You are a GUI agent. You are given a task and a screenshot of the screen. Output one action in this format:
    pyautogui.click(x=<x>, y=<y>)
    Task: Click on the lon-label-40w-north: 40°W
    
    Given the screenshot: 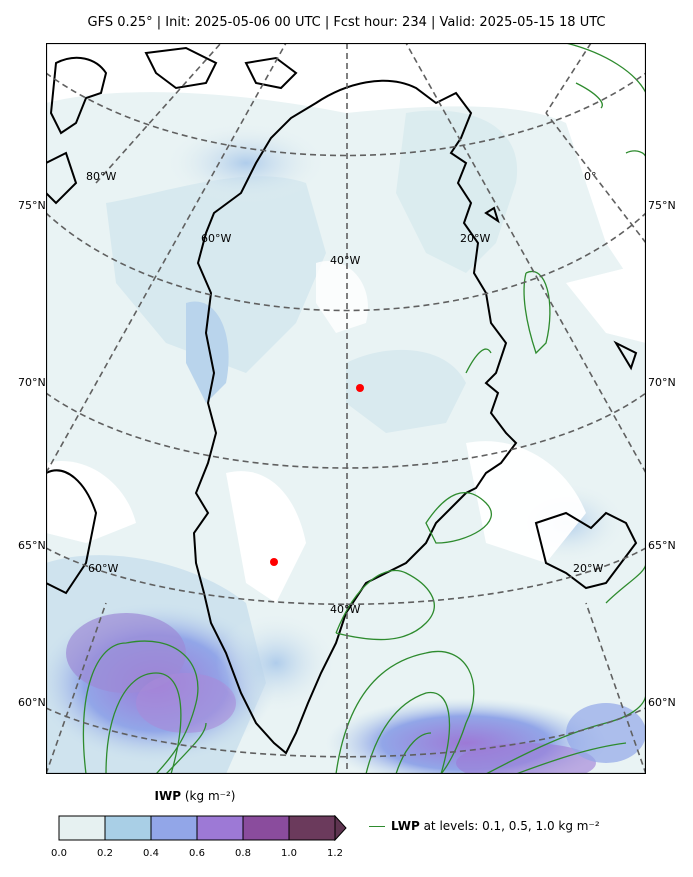 What is the action you would take?
    pyautogui.click(x=345, y=260)
    